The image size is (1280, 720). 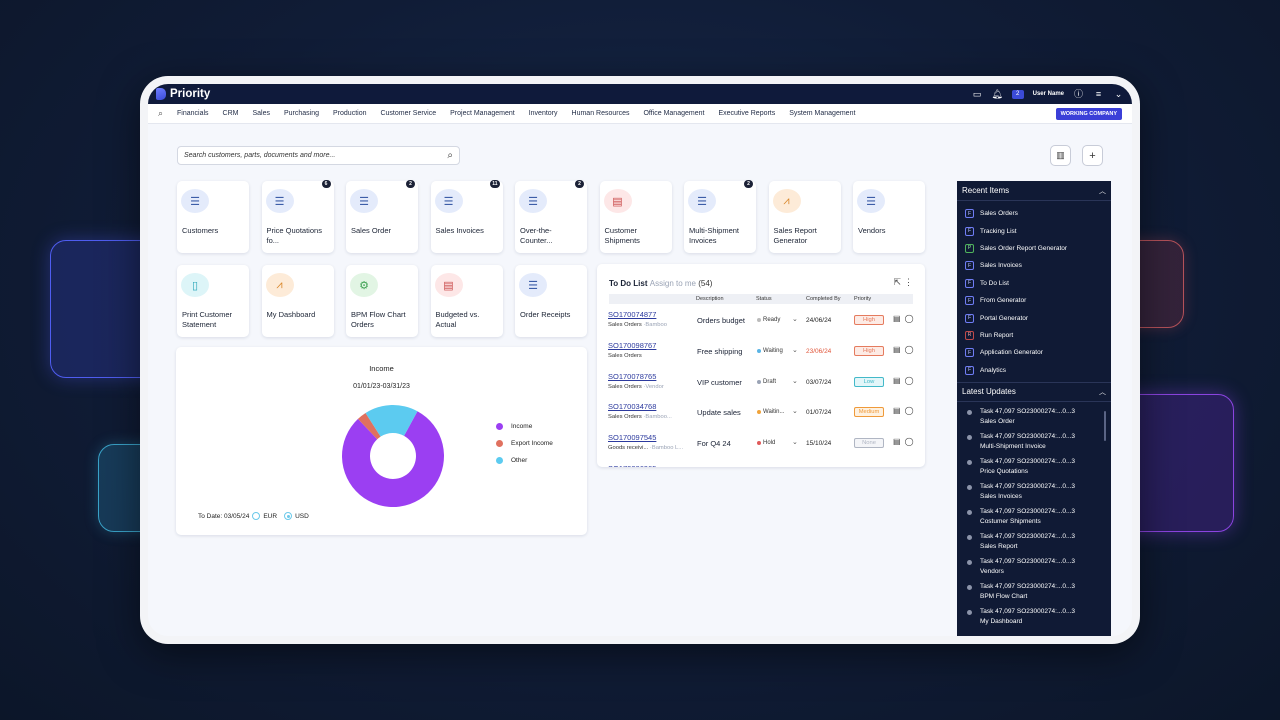 What do you see at coordinates (1105, 426) in the screenshot?
I see `scrollbar` at bounding box center [1105, 426].